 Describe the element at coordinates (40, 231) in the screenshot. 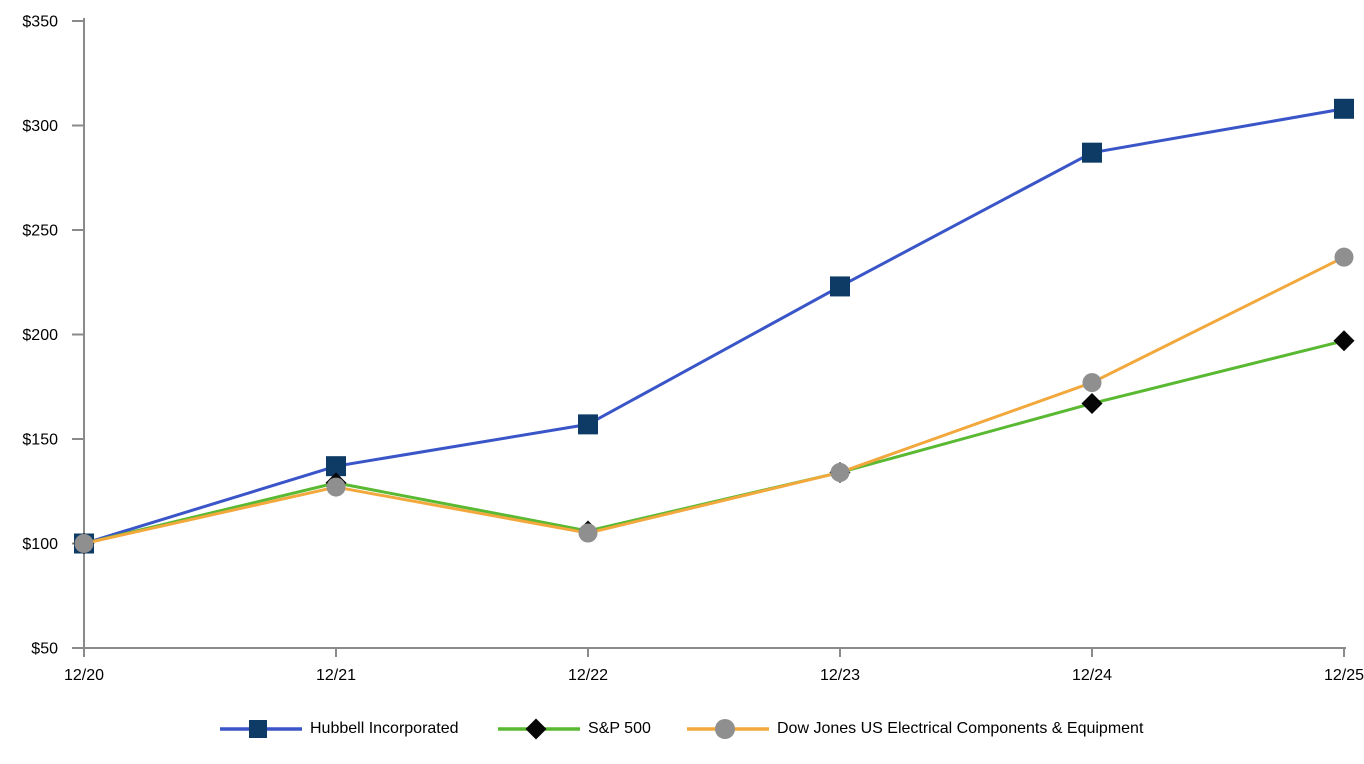

I see `y-tick-label: $250` at that location.